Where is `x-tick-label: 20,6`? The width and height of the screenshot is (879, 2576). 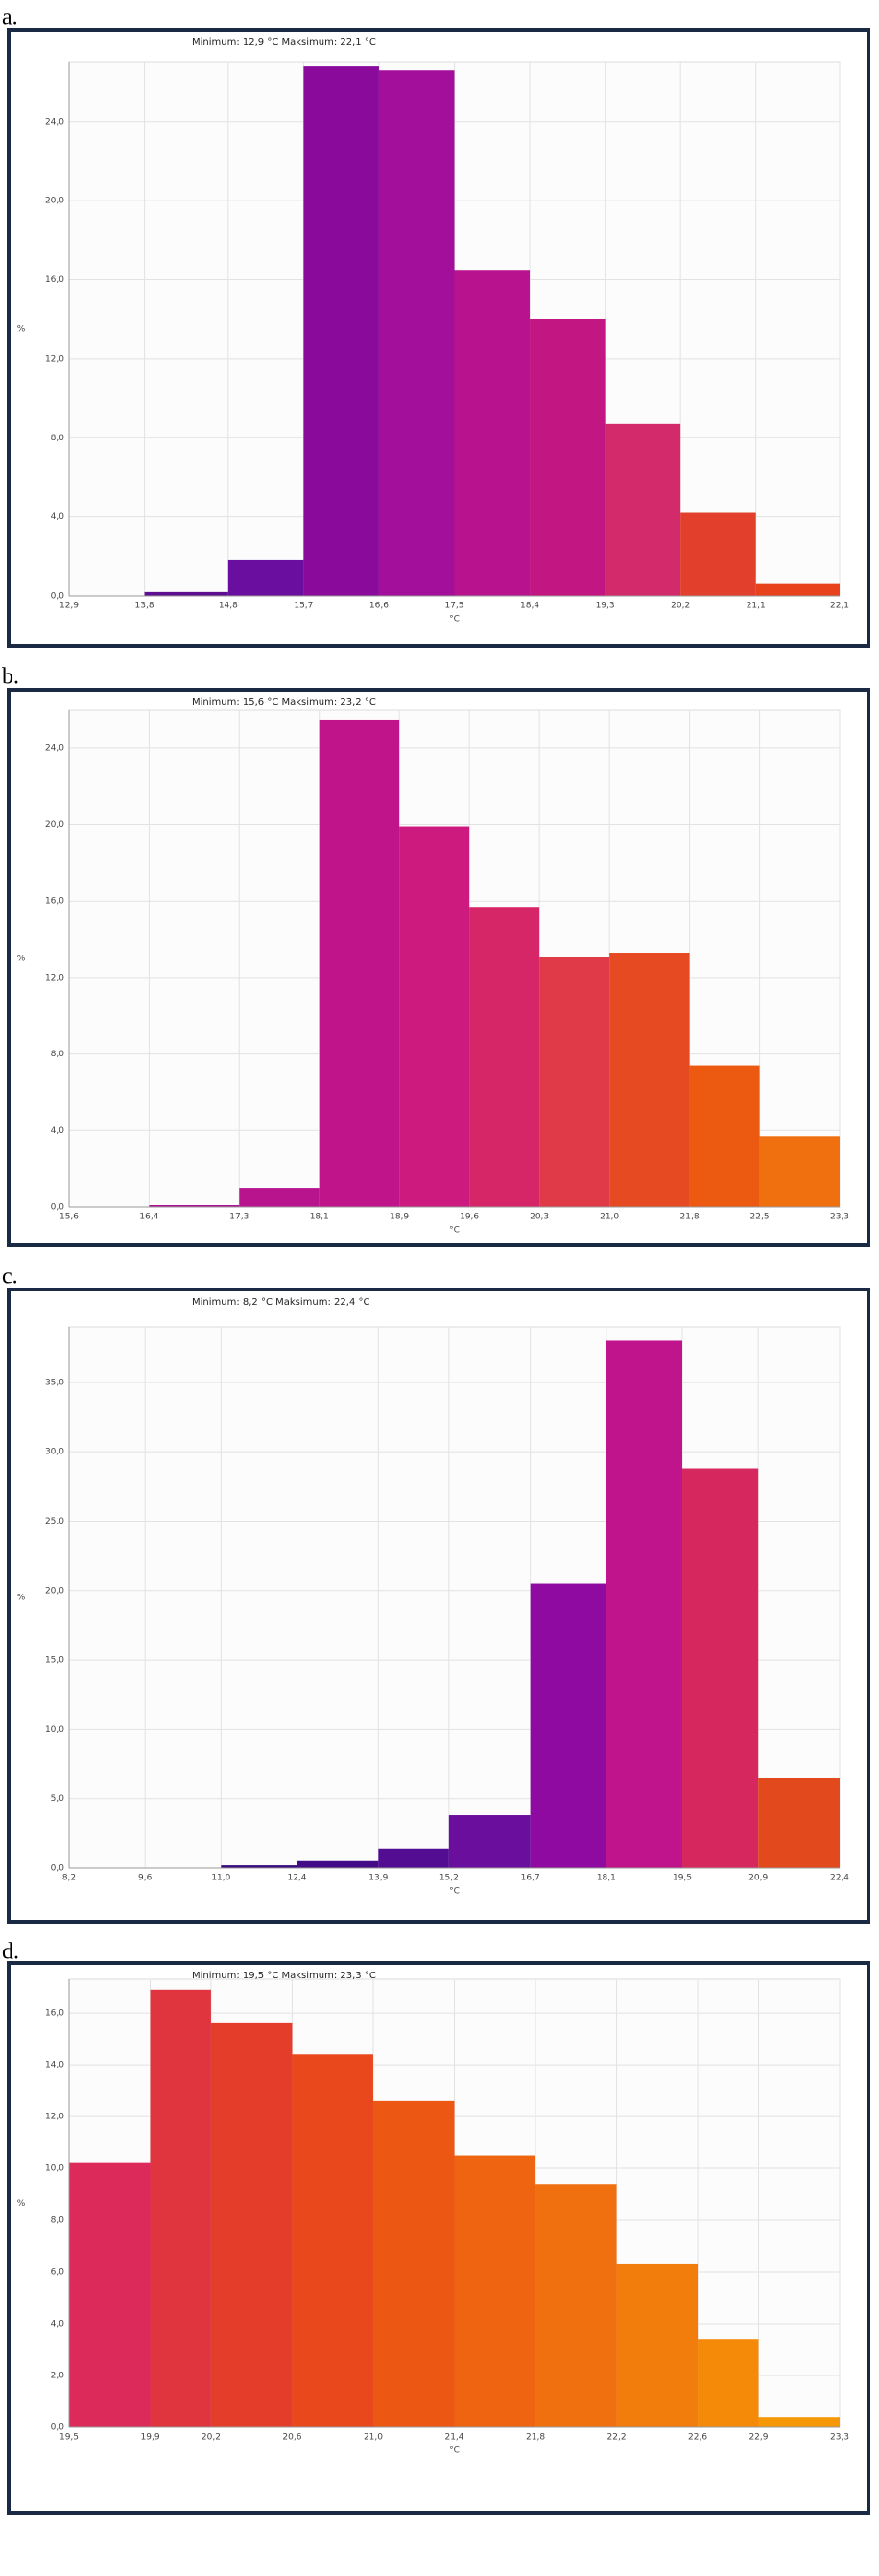
x-tick-label: 20,6 is located at coordinates (292, 2438).